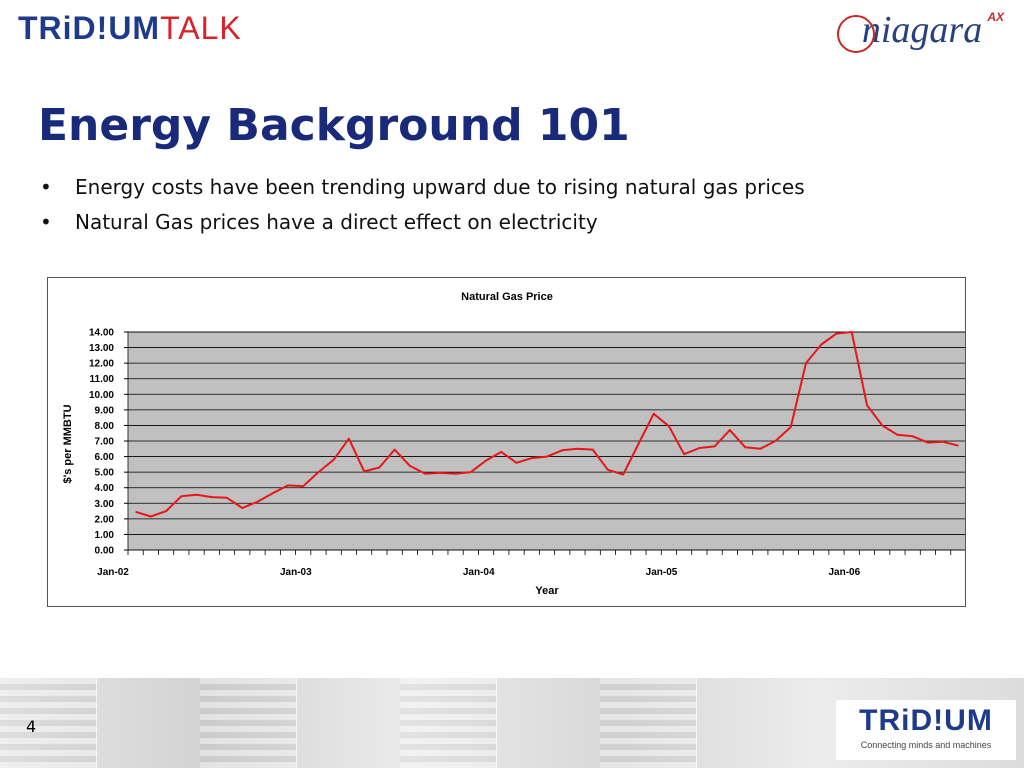  Describe the element at coordinates (101, 364) in the screenshot. I see `y-tick-label: 12.00` at that location.